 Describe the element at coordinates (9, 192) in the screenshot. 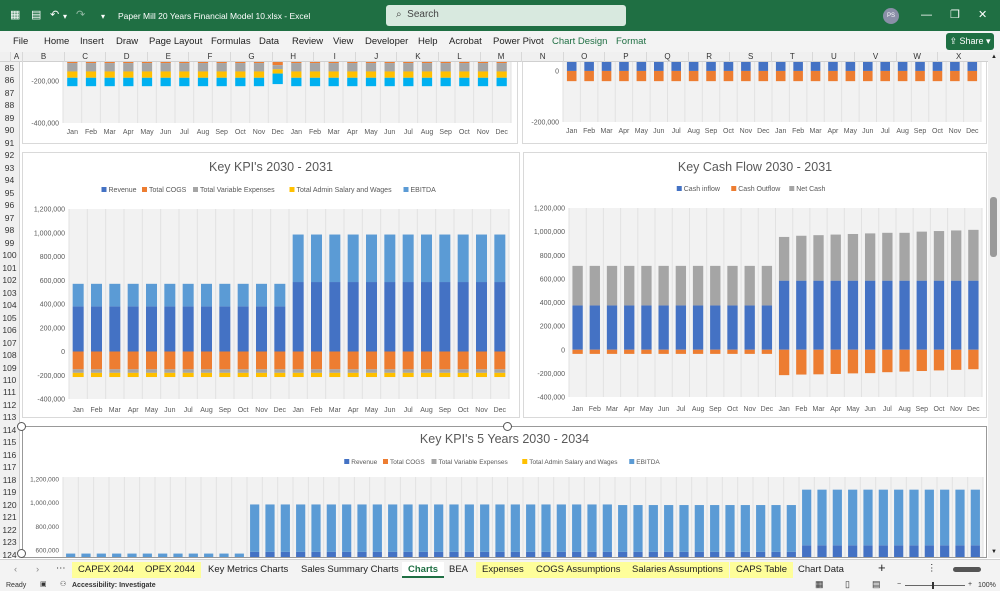

I see `row-header: 95` at that location.